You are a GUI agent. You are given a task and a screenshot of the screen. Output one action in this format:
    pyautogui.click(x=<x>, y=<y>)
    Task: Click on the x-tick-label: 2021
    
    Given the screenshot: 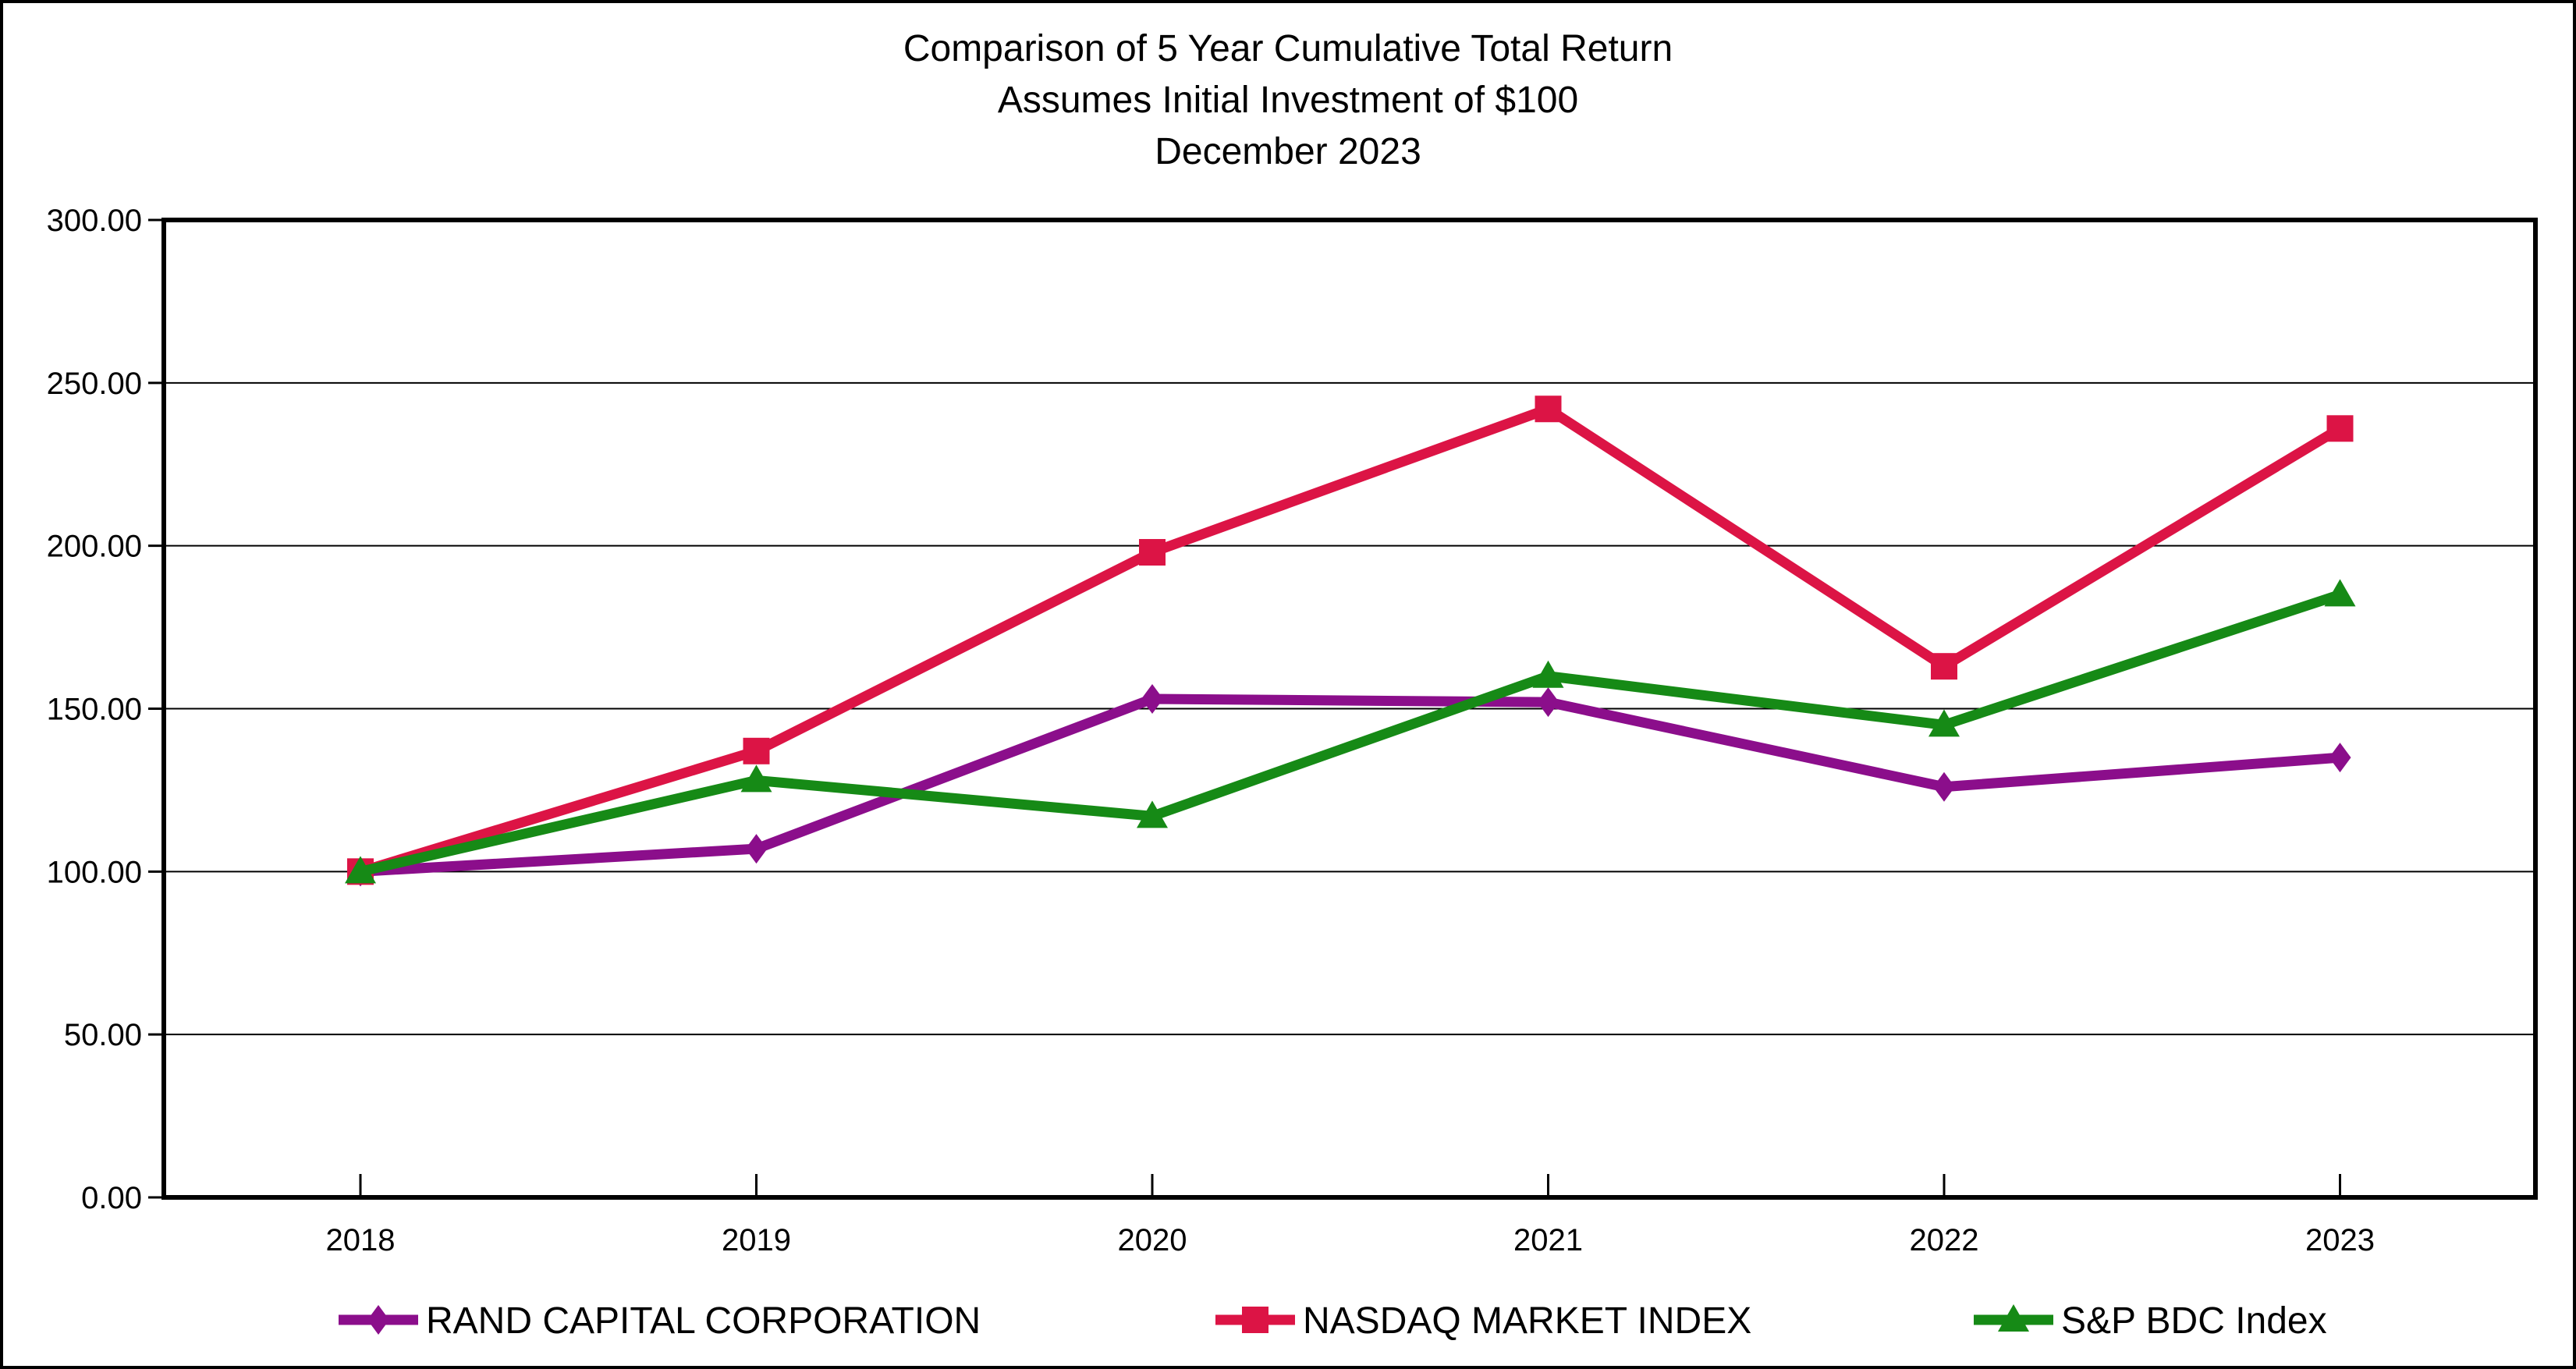 What is the action you would take?
    pyautogui.click(x=1548, y=1240)
    